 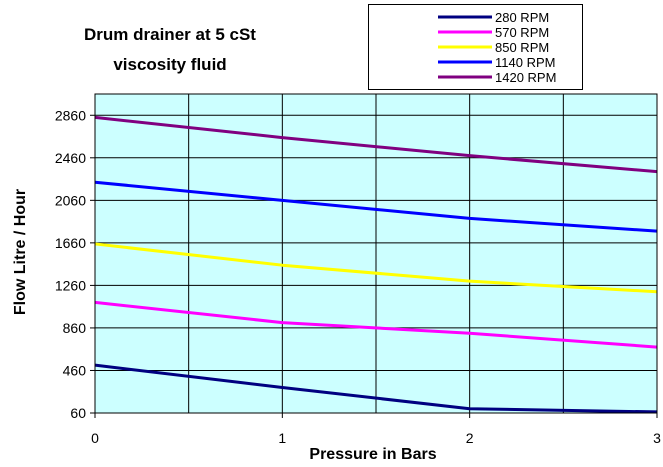 What do you see at coordinates (75, 264) in the screenshot?
I see `y-axis-ticks: 60 460 860 1260 1660 2060 2460 2860` at bounding box center [75, 264].